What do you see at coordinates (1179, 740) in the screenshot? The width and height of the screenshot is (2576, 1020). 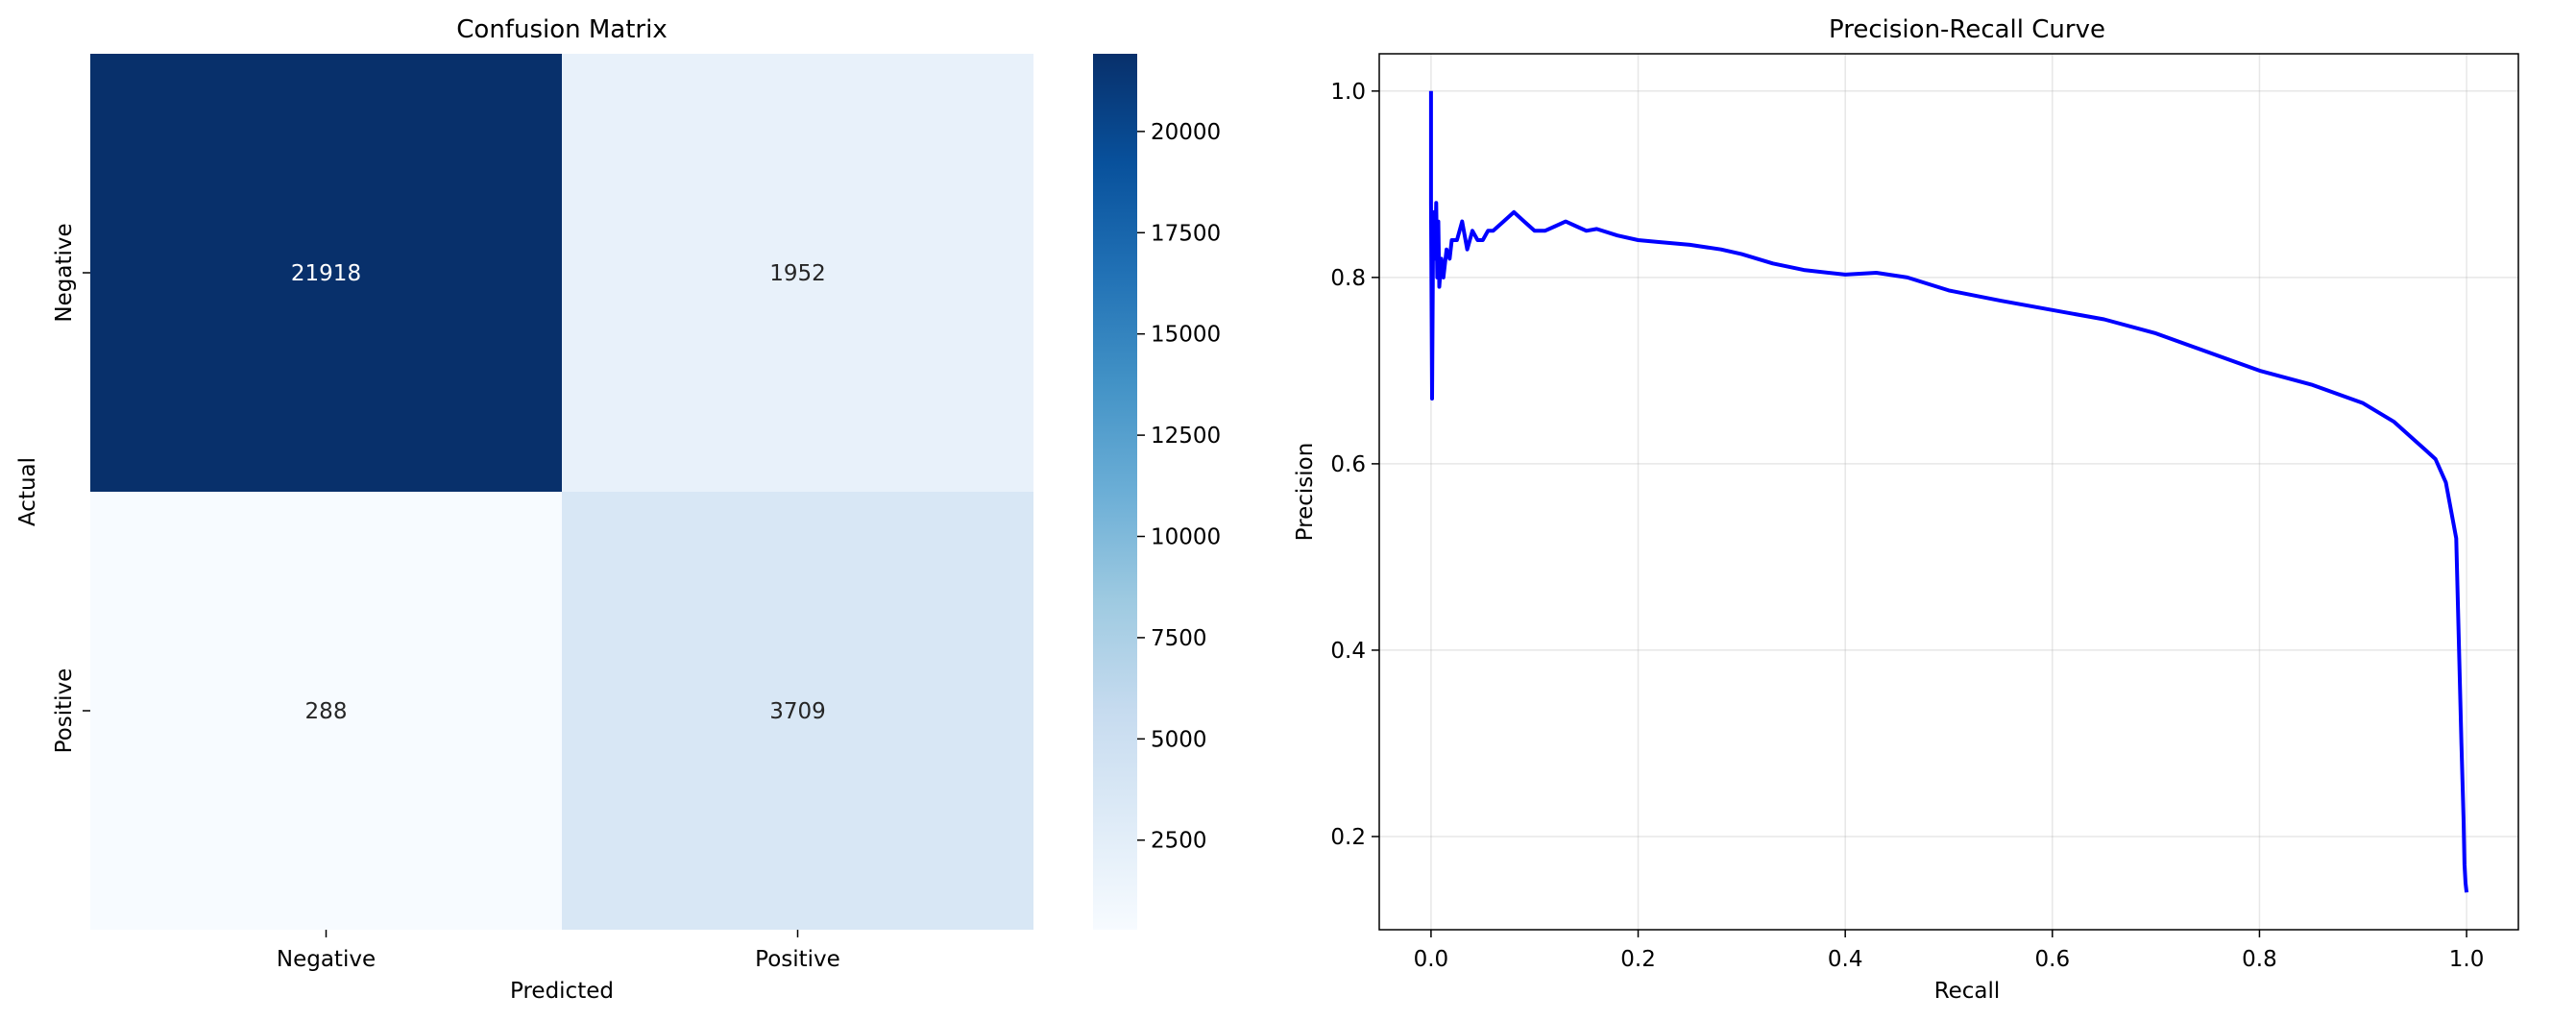 I see `colorbar-tick-label: 5000` at bounding box center [1179, 740].